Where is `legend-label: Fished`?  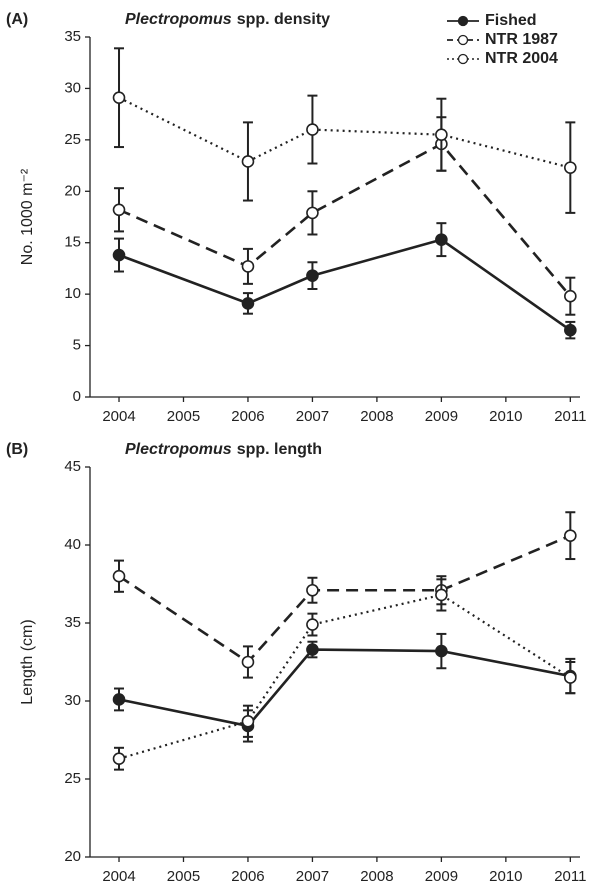 legend-label: Fished is located at coordinates (511, 20).